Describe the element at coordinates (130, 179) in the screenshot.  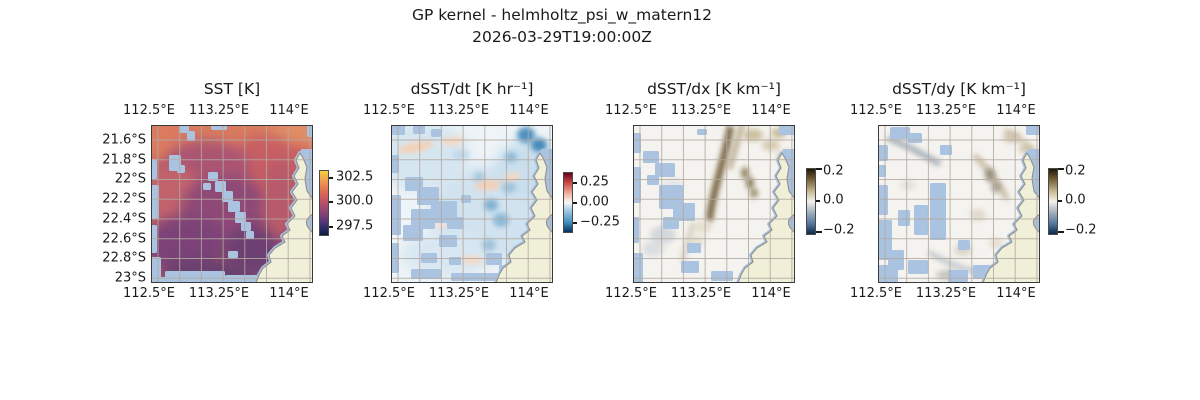
I see `y-tick-label: 22°S` at that location.